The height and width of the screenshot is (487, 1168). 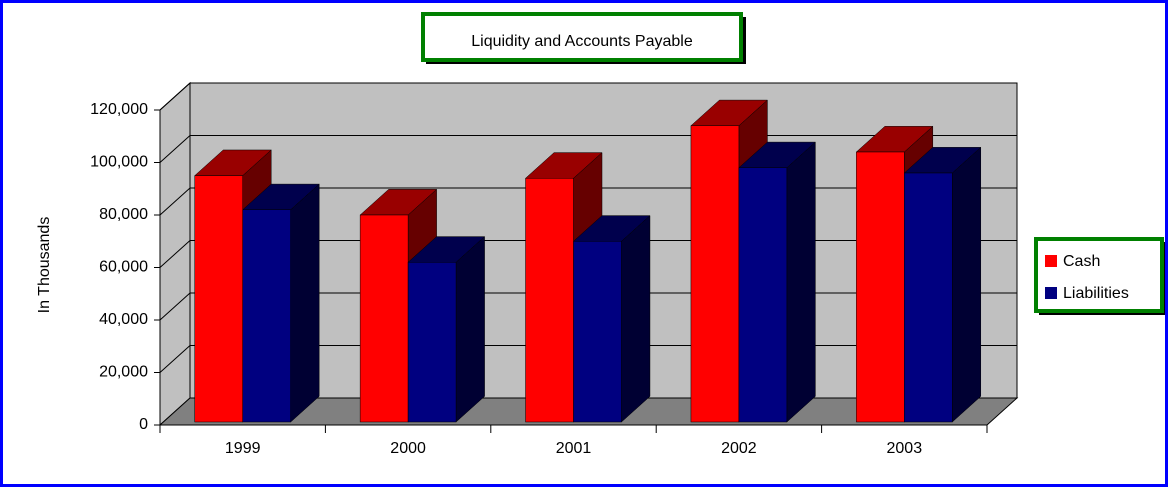 What do you see at coordinates (408, 448) in the screenshot?
I see `x-tick-label: 2000` at bounding box center [408, 448].